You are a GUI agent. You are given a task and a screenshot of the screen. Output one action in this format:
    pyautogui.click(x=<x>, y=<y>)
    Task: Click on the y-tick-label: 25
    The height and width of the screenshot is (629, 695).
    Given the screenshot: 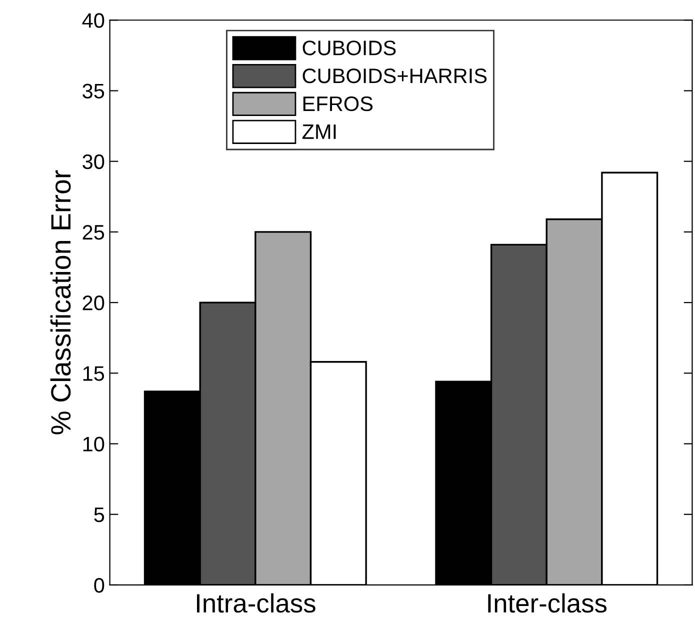 What is the action you would take?
    pyautogui.click(x=93, y=232)
    